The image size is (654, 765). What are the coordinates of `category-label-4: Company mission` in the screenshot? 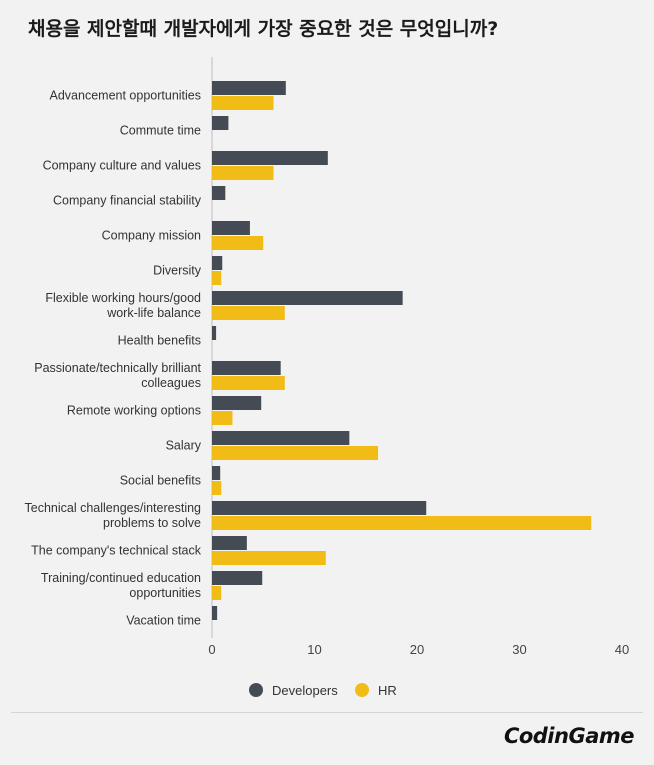 It's located at (151, 236).